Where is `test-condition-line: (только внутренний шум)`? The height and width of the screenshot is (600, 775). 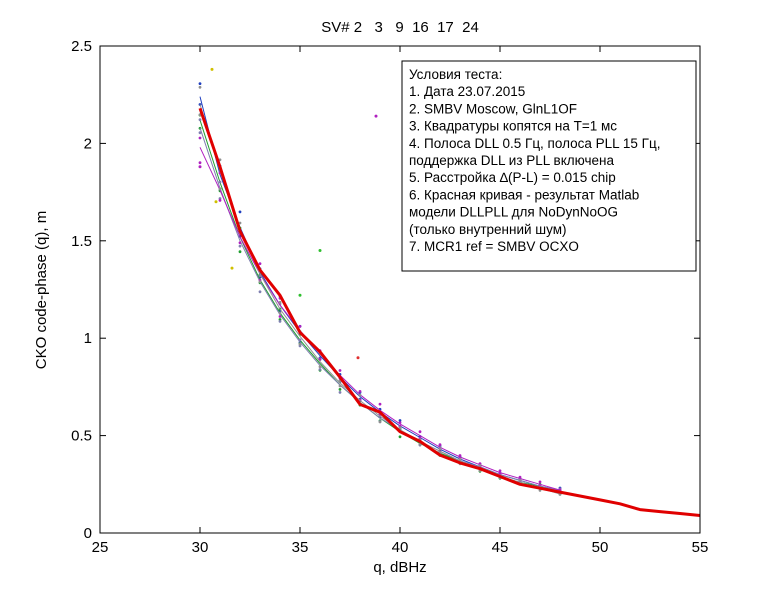
test-condition-line: (только внутренний шум) is located at coordinates (488, 229).